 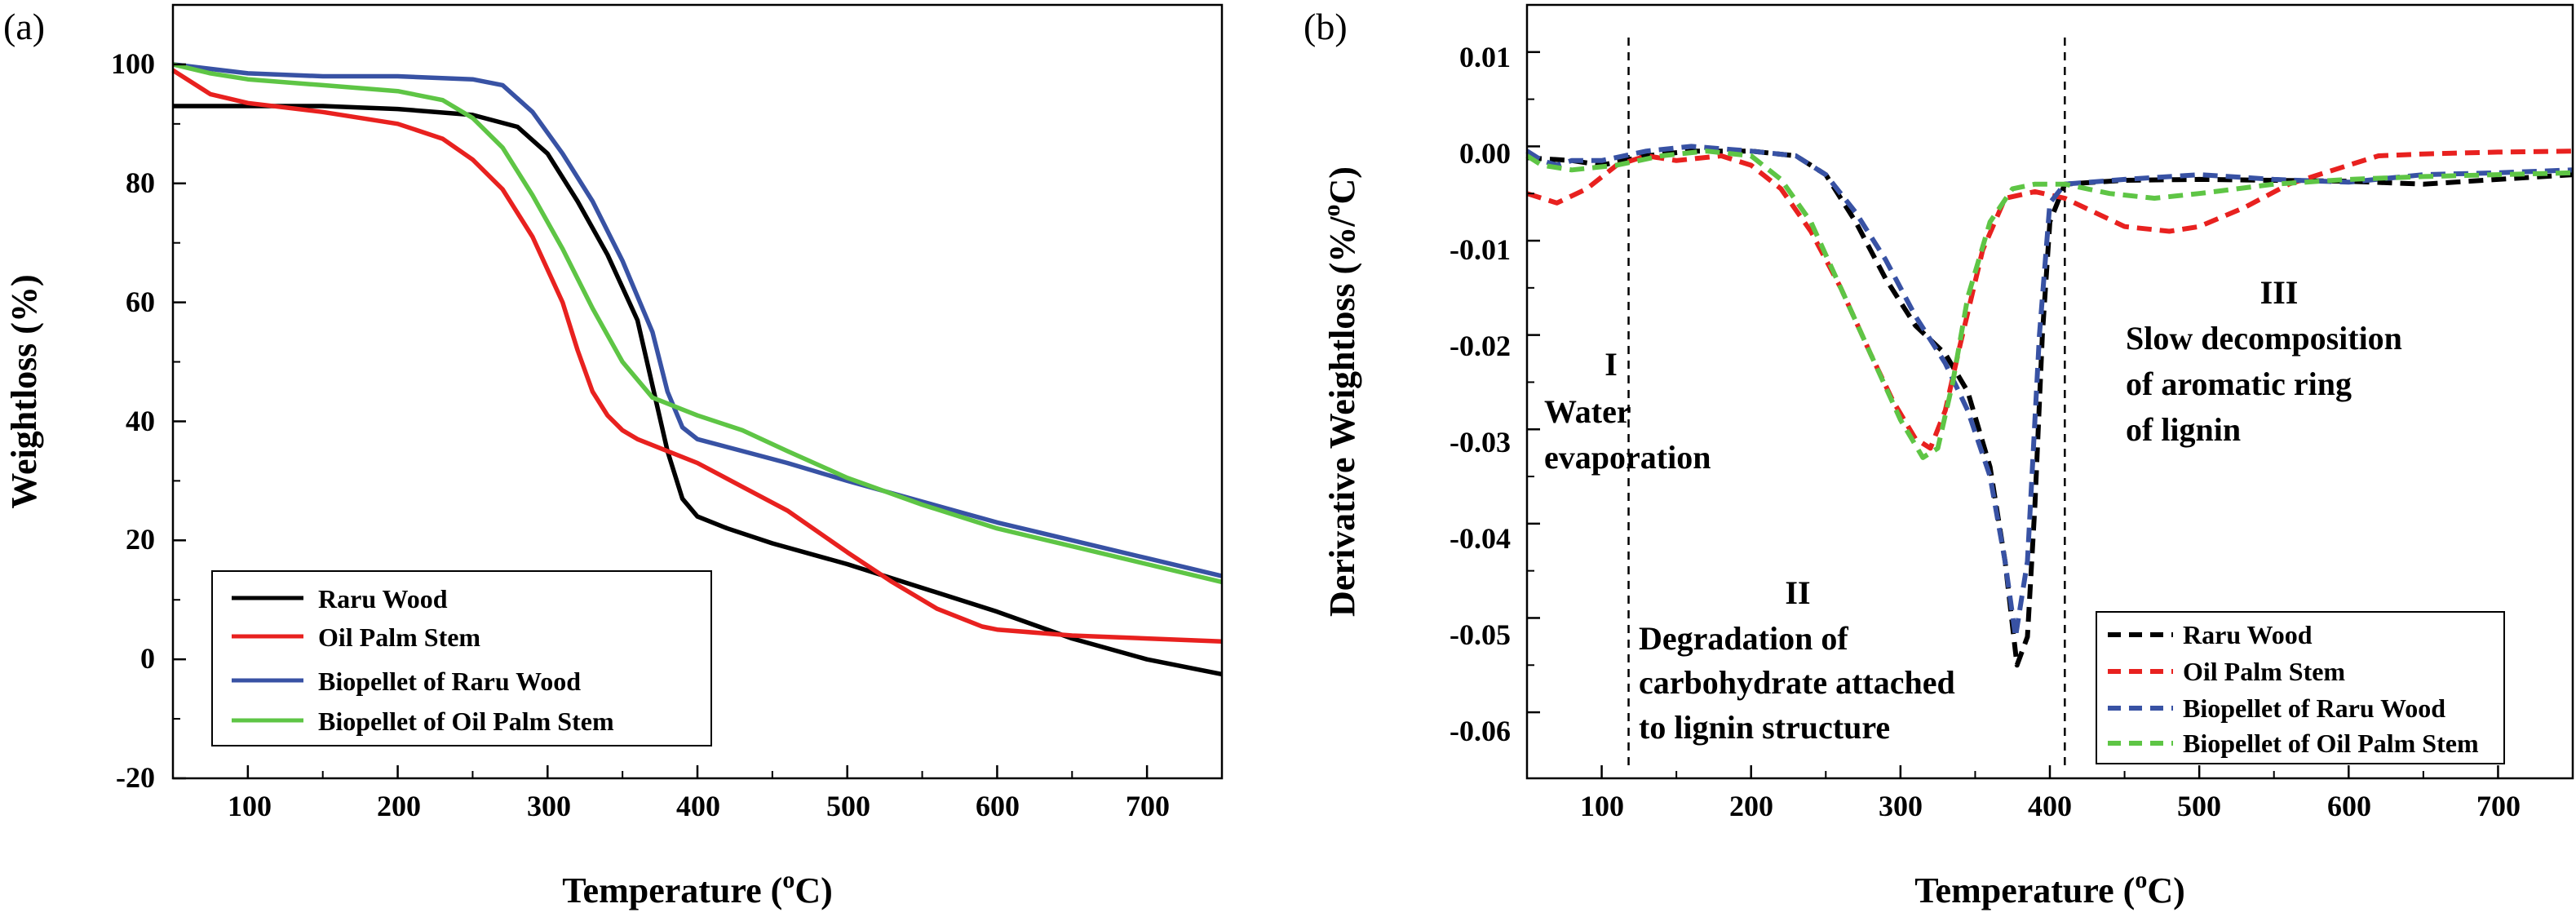 What do you see at coordinates (2141, 879) in the screenshot?
I see `panel-b-x-title-sup: o` at bounding box center [2141, 879].